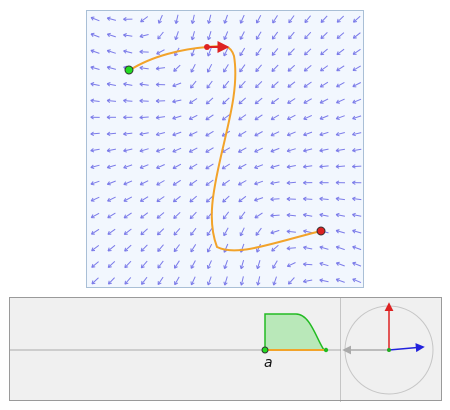  Describe the element at coordinates (265, 350) in the screenshot. I see `param-a-handle` at that location.